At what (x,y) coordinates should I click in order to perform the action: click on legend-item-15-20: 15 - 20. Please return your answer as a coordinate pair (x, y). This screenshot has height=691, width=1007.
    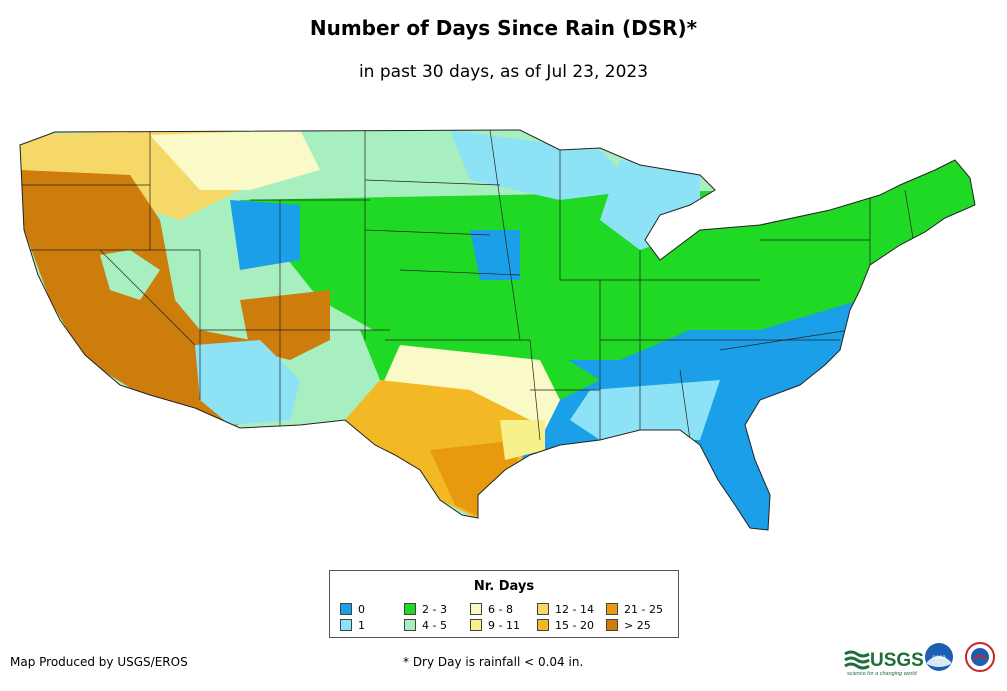
    Looking at the image, I should click on (565, 625).